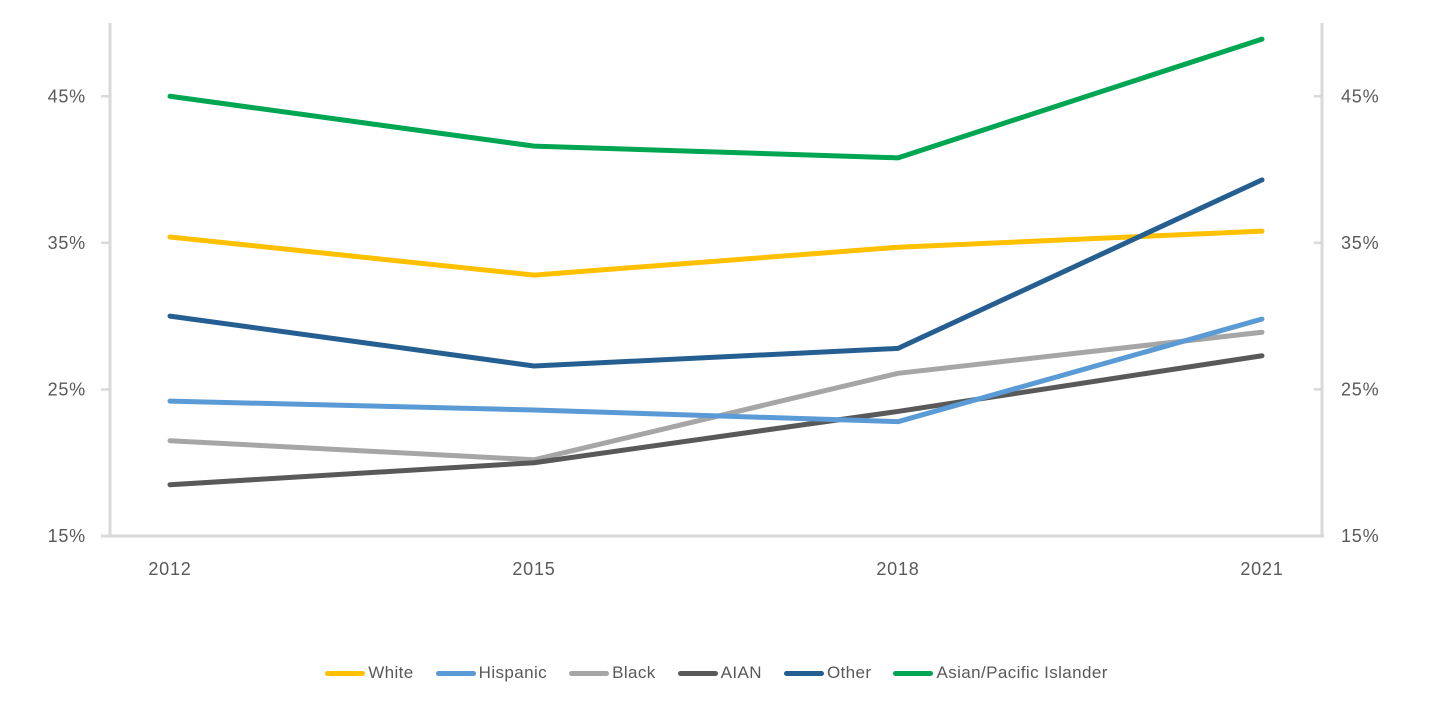 The height and width of the screenshot is (701, 1453). I want to click on x-axis-label-2018: 2018, so click(897, 569).